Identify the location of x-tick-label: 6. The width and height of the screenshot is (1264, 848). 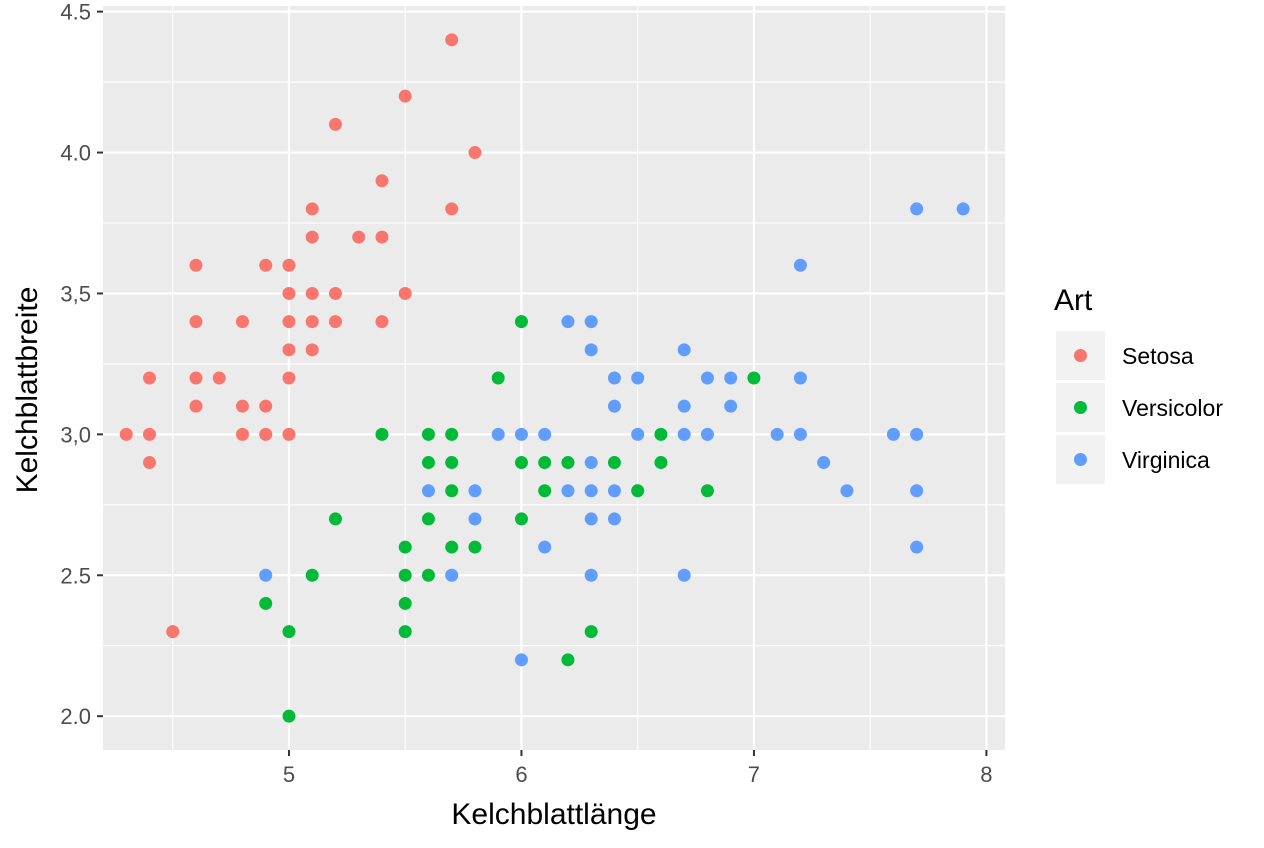
(521, 774).